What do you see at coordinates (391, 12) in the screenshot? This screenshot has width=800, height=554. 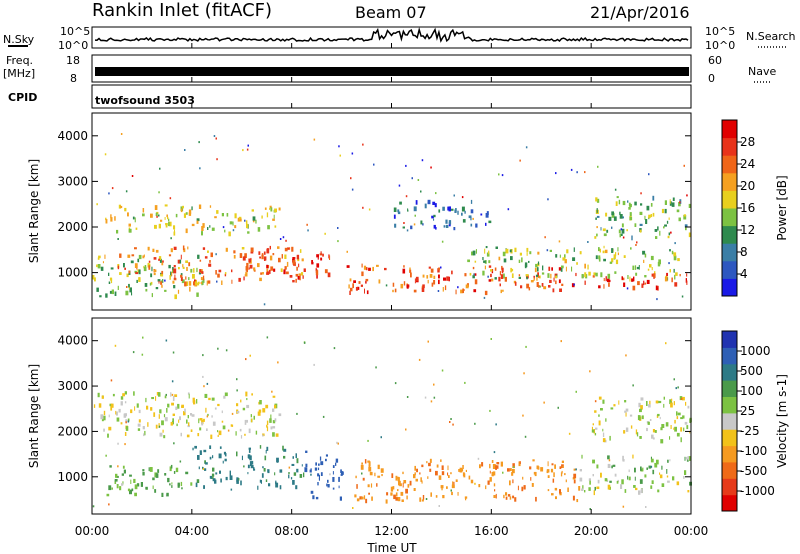 I see `beam-title: Beam 07` at bounding box center [391, 12].